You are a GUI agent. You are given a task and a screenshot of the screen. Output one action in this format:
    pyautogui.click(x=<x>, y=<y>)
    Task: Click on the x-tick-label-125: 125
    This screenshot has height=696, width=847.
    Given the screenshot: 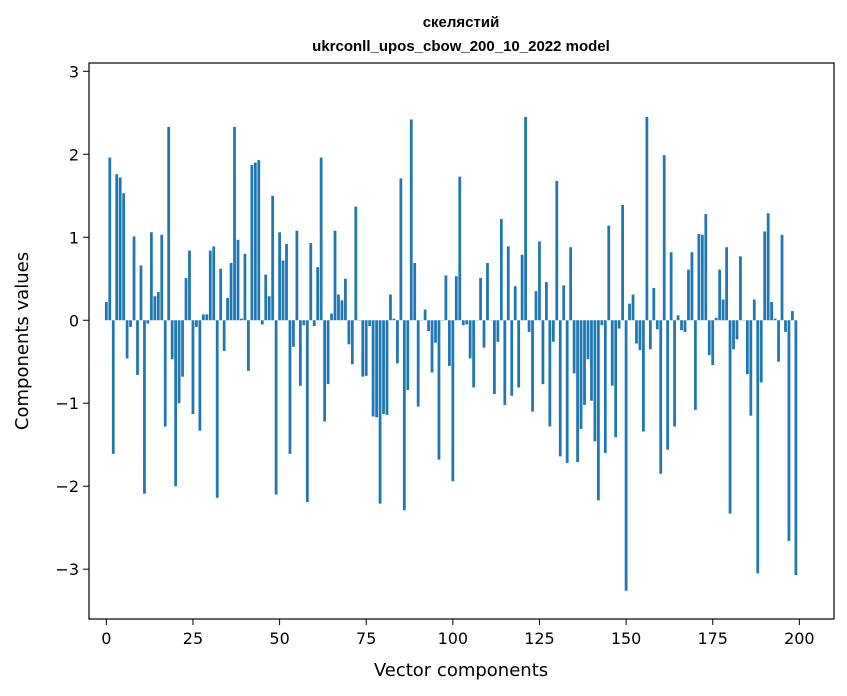 What is the action you would take?
    pyautogui.click(x=539, y=638)
    